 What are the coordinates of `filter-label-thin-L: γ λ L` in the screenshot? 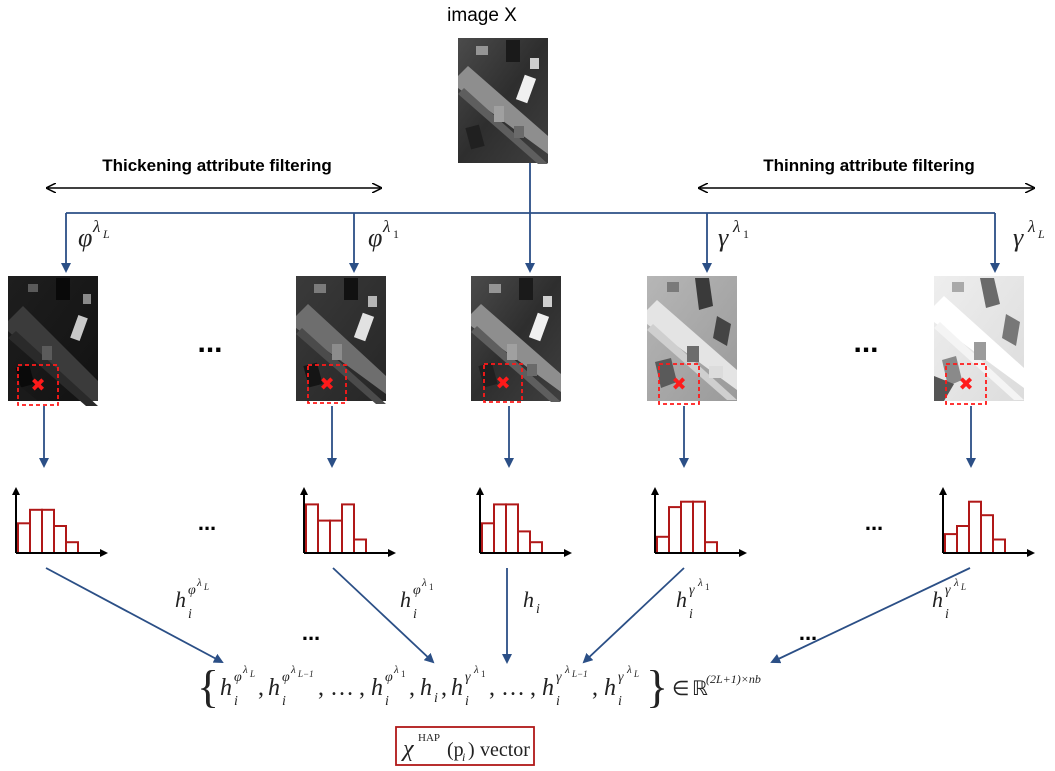 It's located at (1029, 234).